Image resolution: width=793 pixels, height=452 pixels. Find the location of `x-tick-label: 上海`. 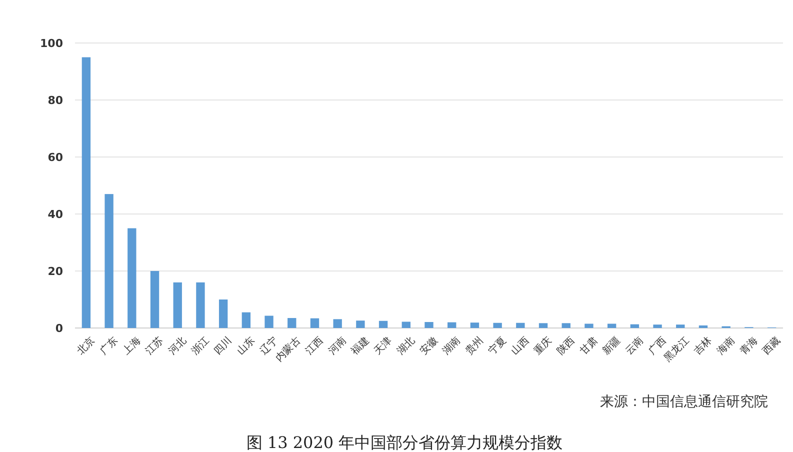

x-tick-label: 上海 is located at coordinates (131, 346).